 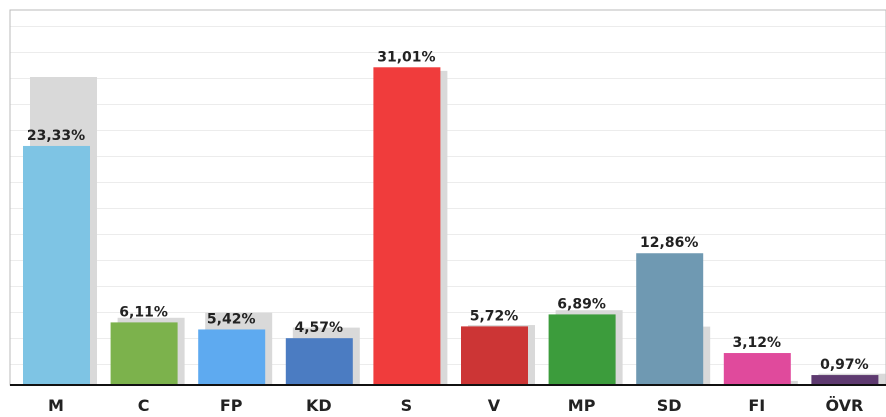 What do you see at coordinates (844, 405) in the screenshot?
I see `x-tick-label: ÖVR` at bounding box center [844, 405].